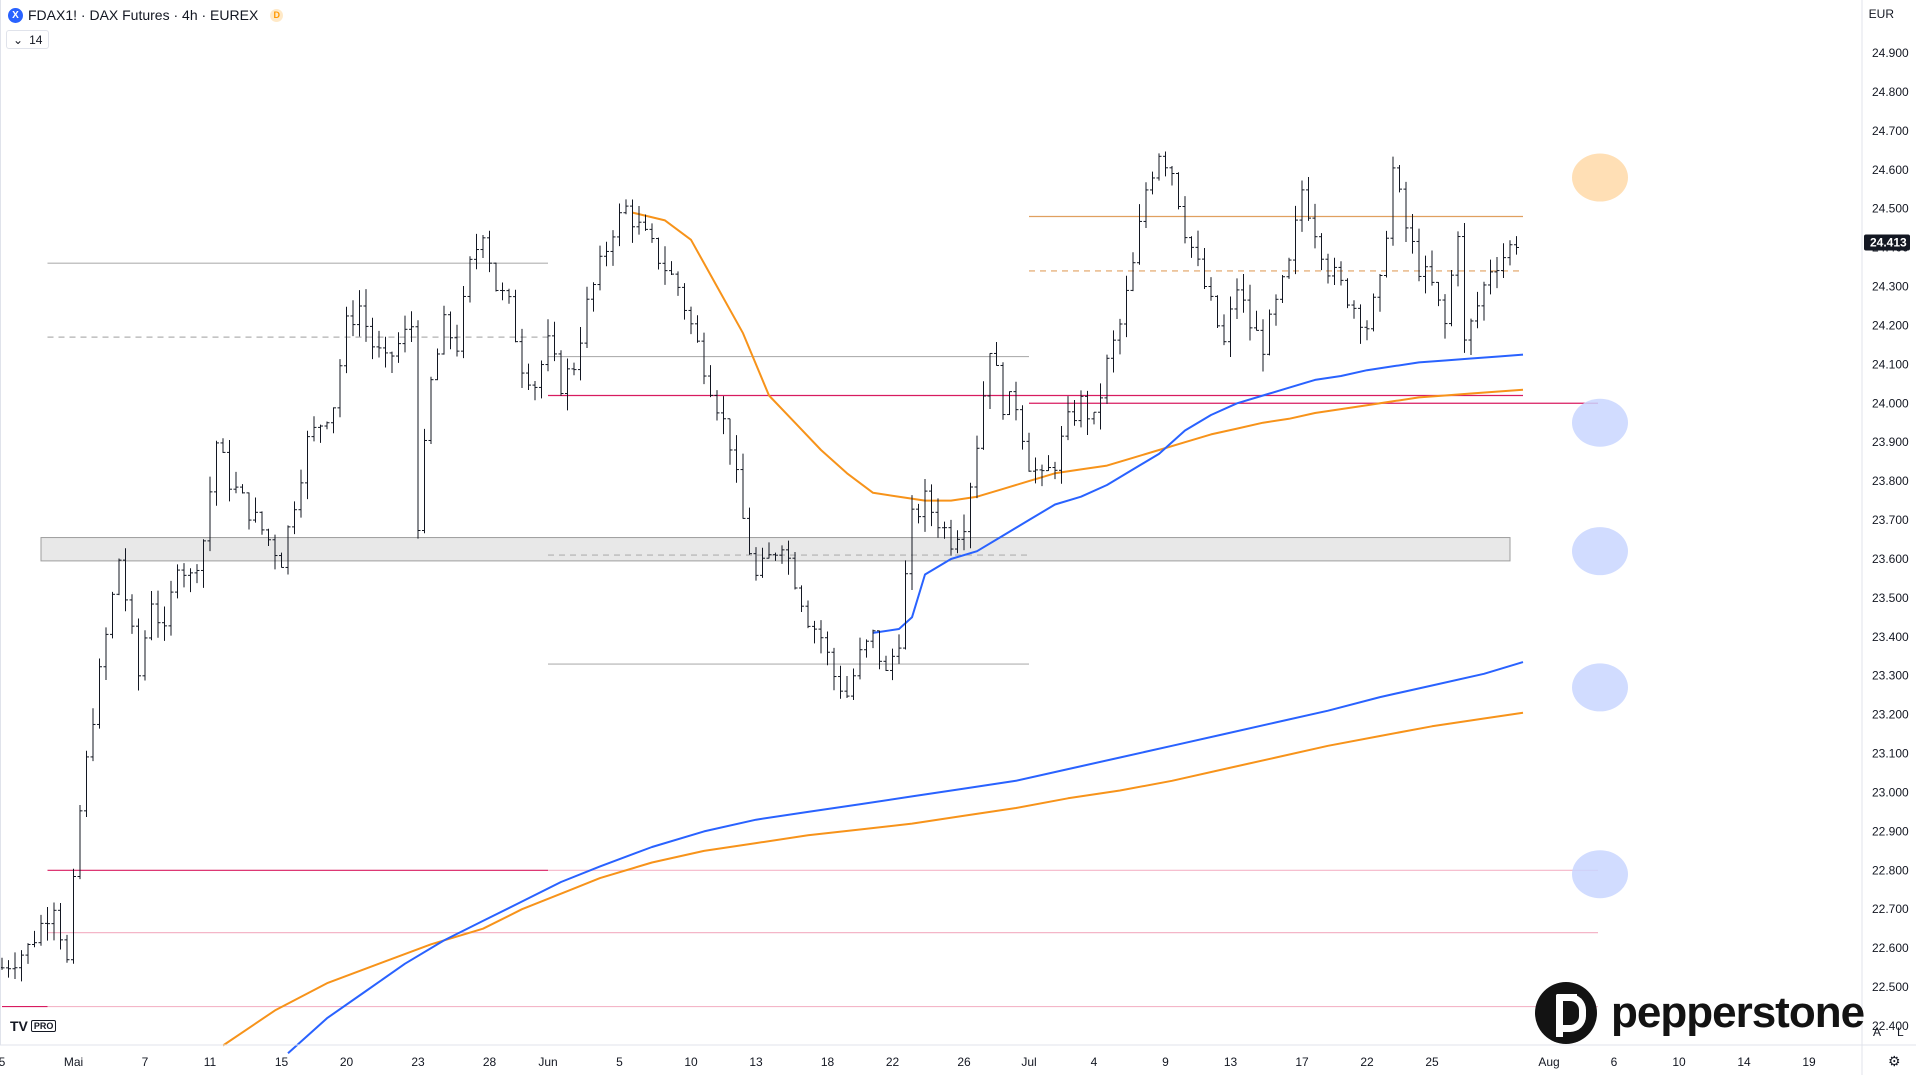 This screenshot has height=1080, width=1916. I want to click on indicator-toggle: ⌄ 14, so click(28, 39).